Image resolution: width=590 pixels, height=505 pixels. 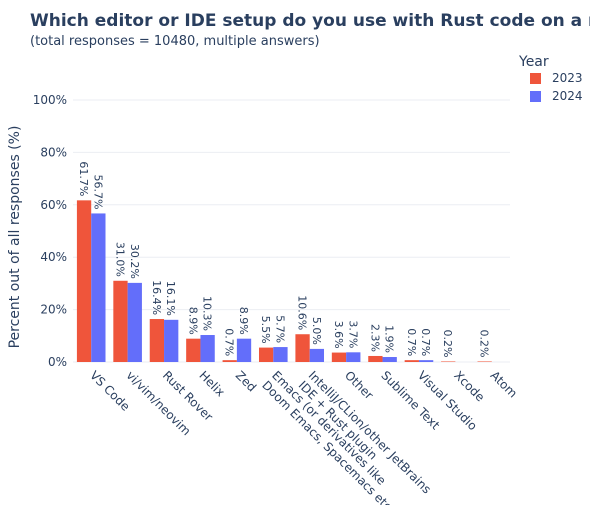 I want to click on y-axis-ticks: 0% 20% 40% 60% 80% 100%, so click(x=50, y=231).